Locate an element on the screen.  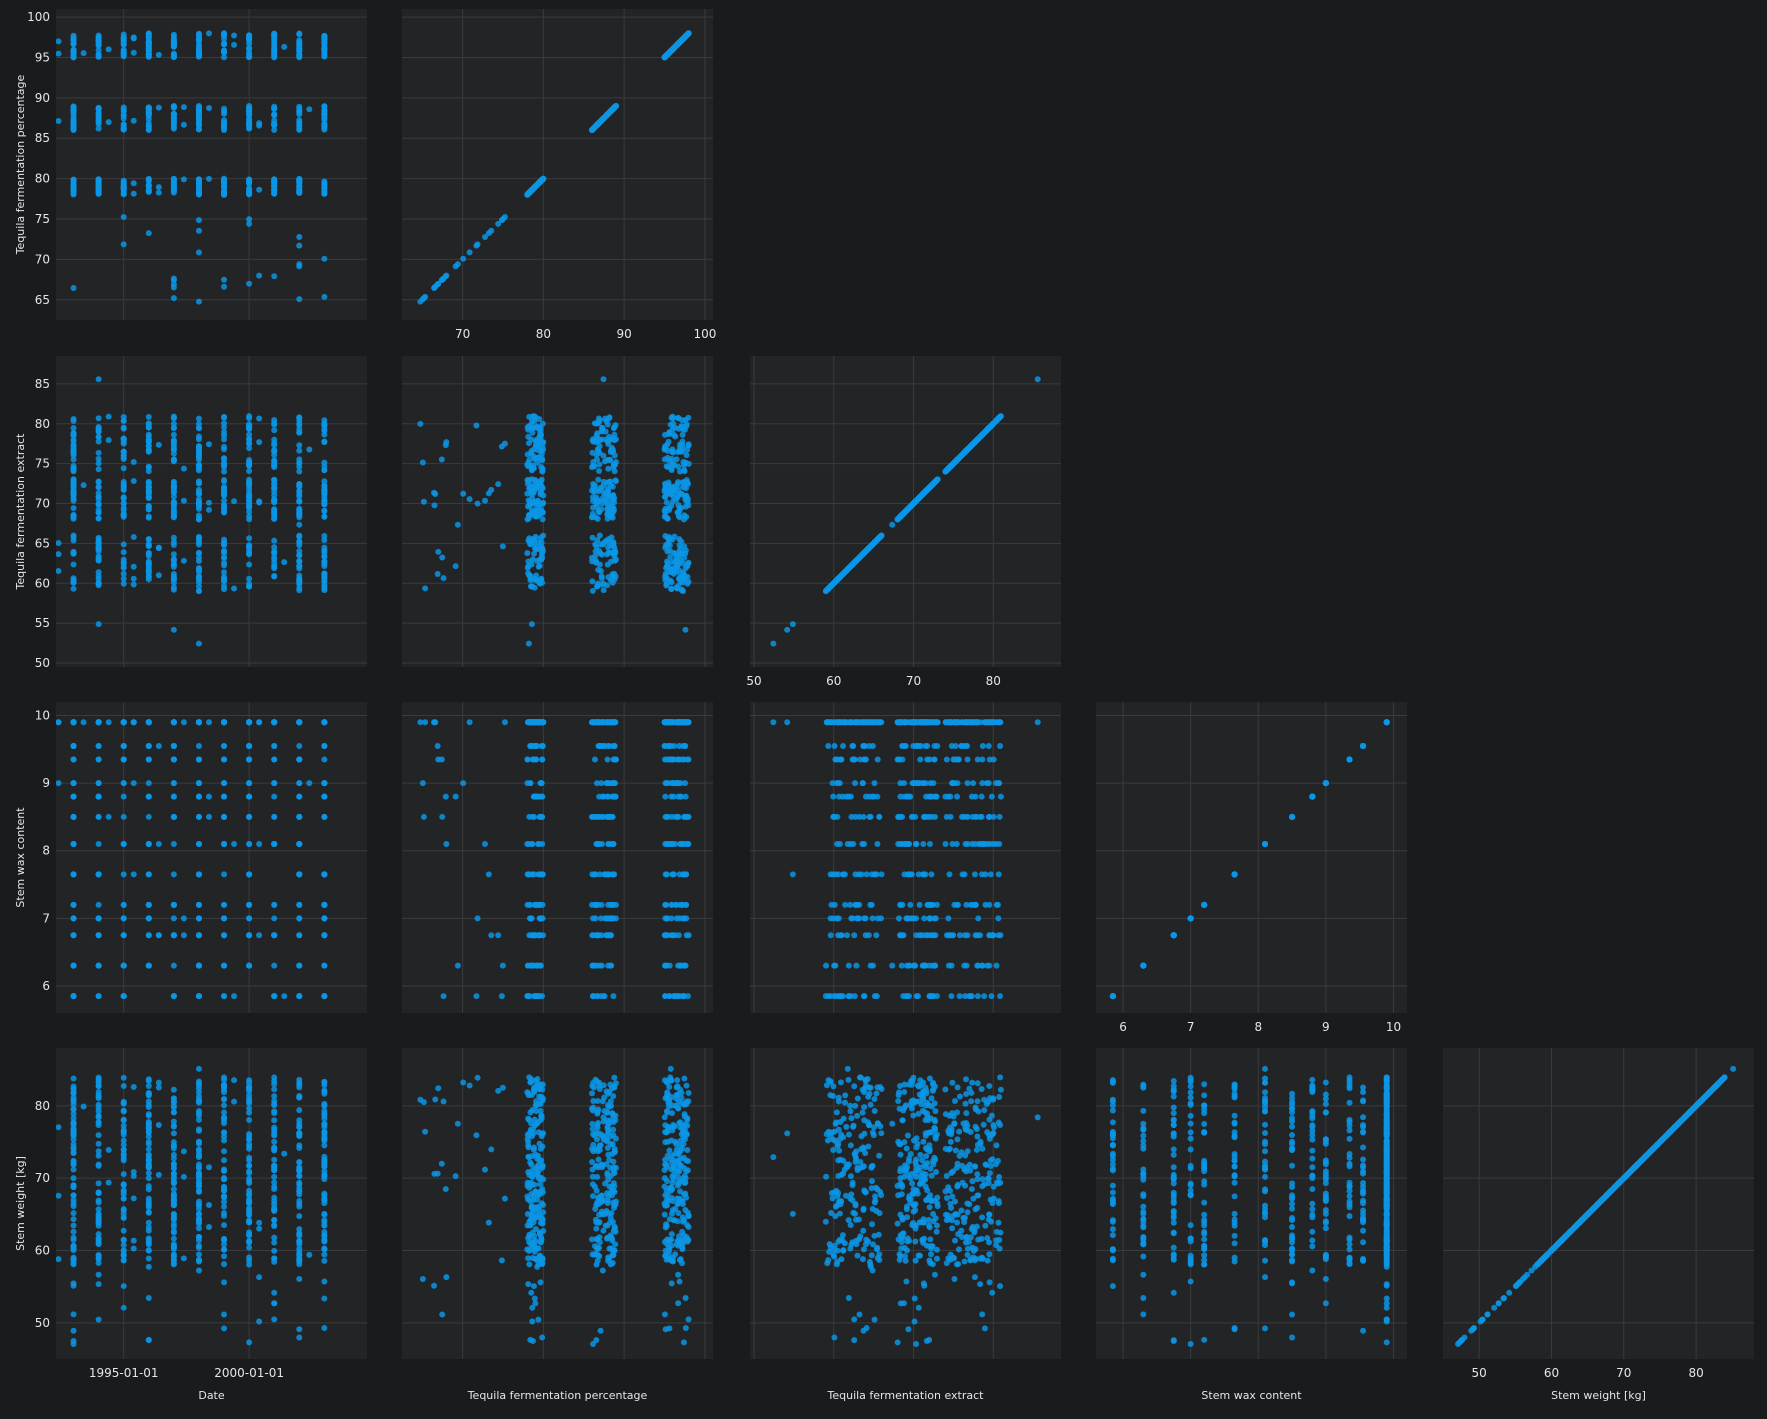
y-tick-label: 65 is located at coordinates (42, 300).